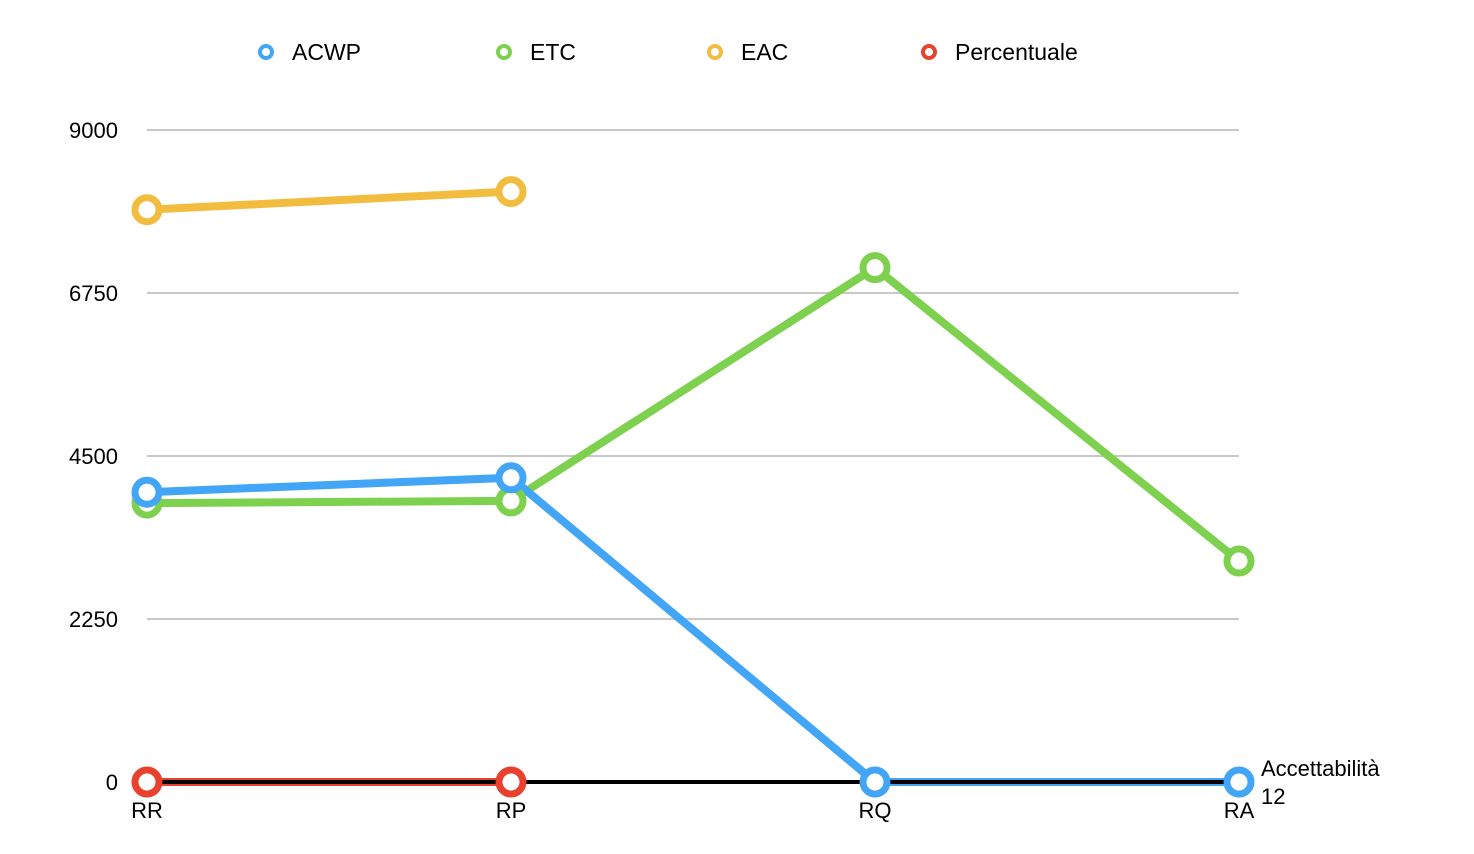 The height and width of the screenshot is (854, 1474). I want to click on legend-item-percentuale: Percentuale, so click(999, 52).